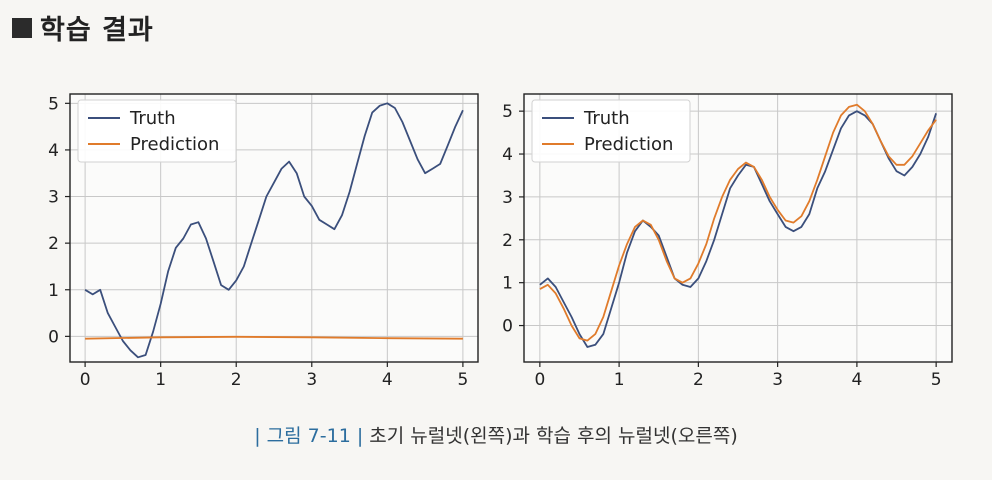 This screenshot has width=992, height=480. What do you see at coordinates (274, 337) in the screenshot?
I see `series-line-prediction` at bounding box center [274, 337].